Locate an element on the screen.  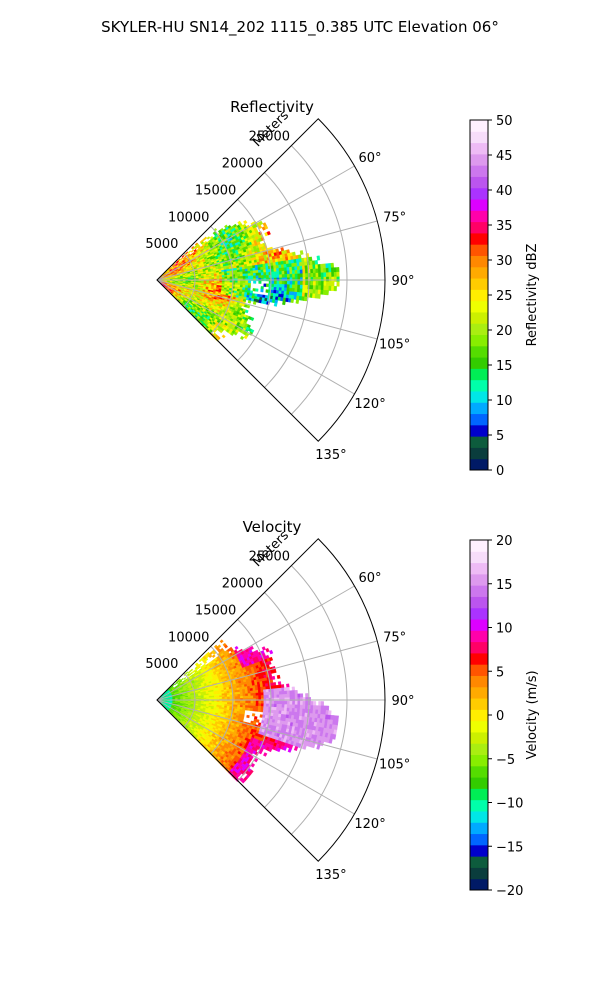
colorbar-tick-label: 10 is located at coordinates (504, 401).